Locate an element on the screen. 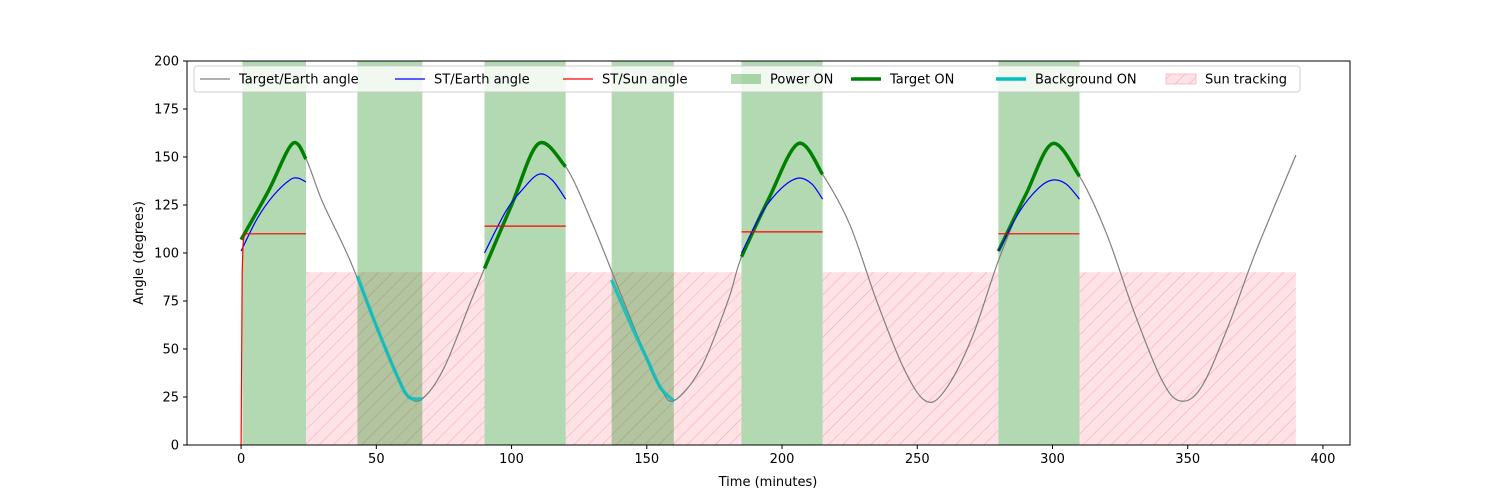 This screenshot has width=1500, height=500. legend-label: Background ON is located at coordinates (1086, 80).